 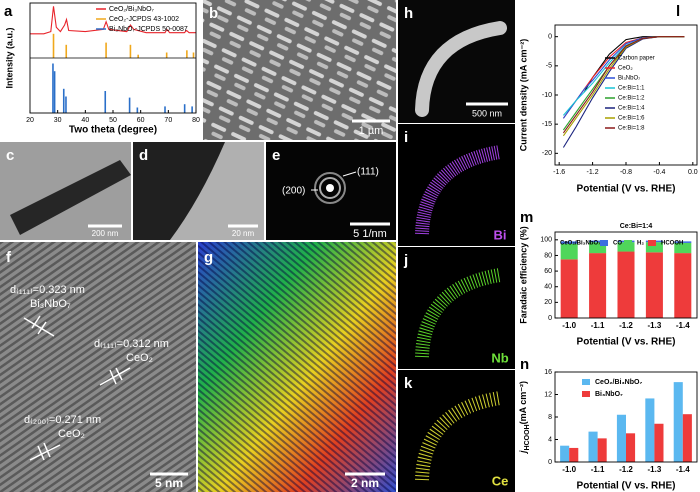 I want to click on legend-label: HCOOH, so click(x=672, y=244).